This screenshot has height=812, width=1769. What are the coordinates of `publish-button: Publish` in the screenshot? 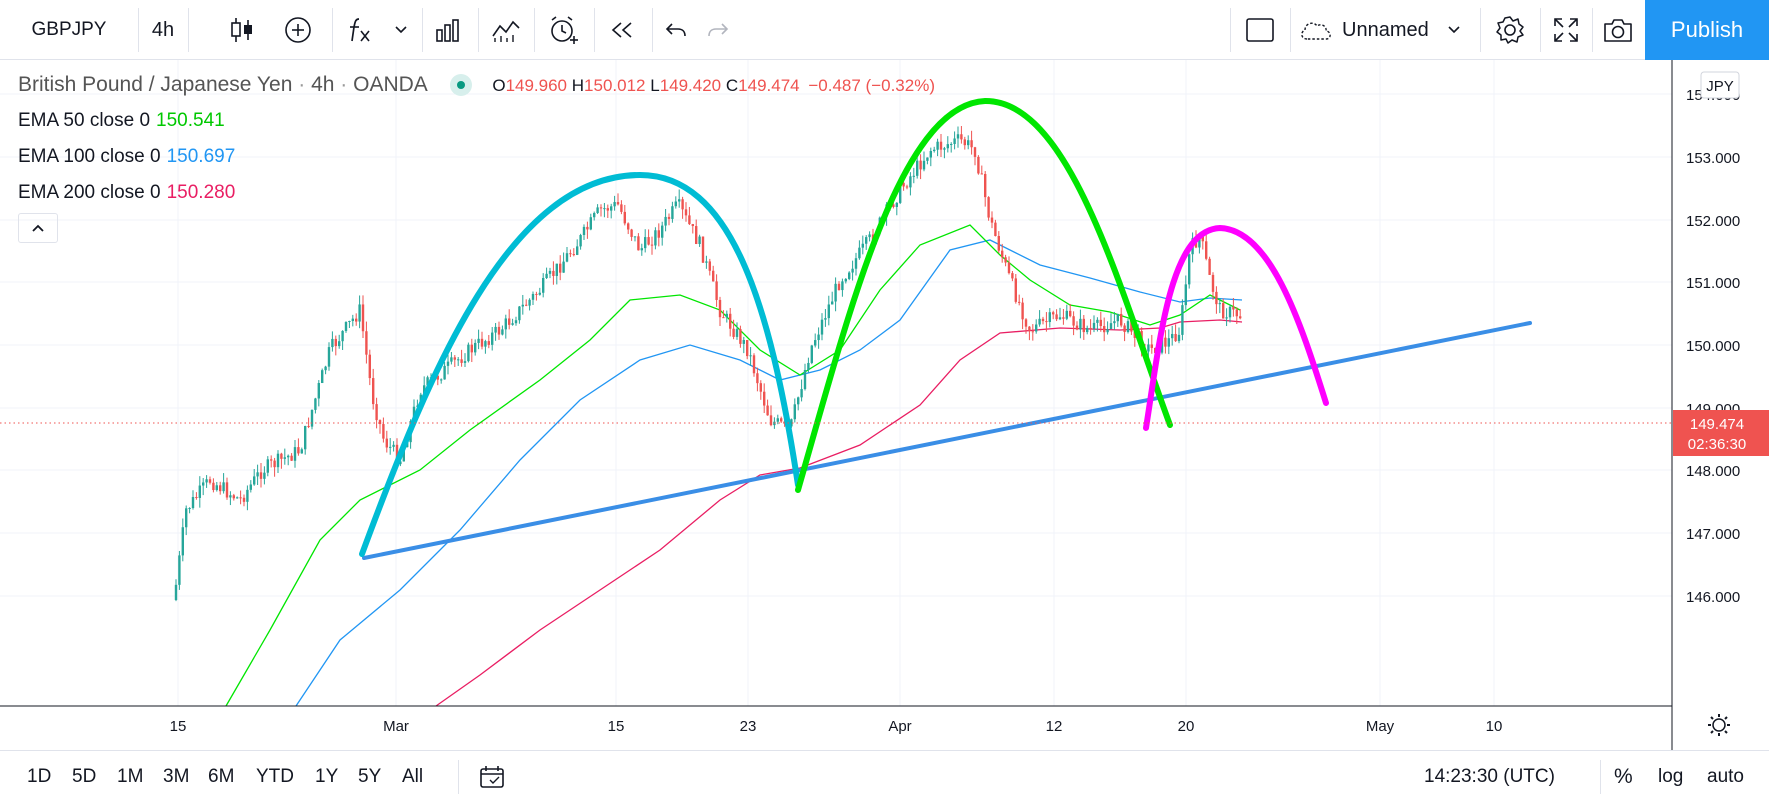 It's located at (1707, 30).